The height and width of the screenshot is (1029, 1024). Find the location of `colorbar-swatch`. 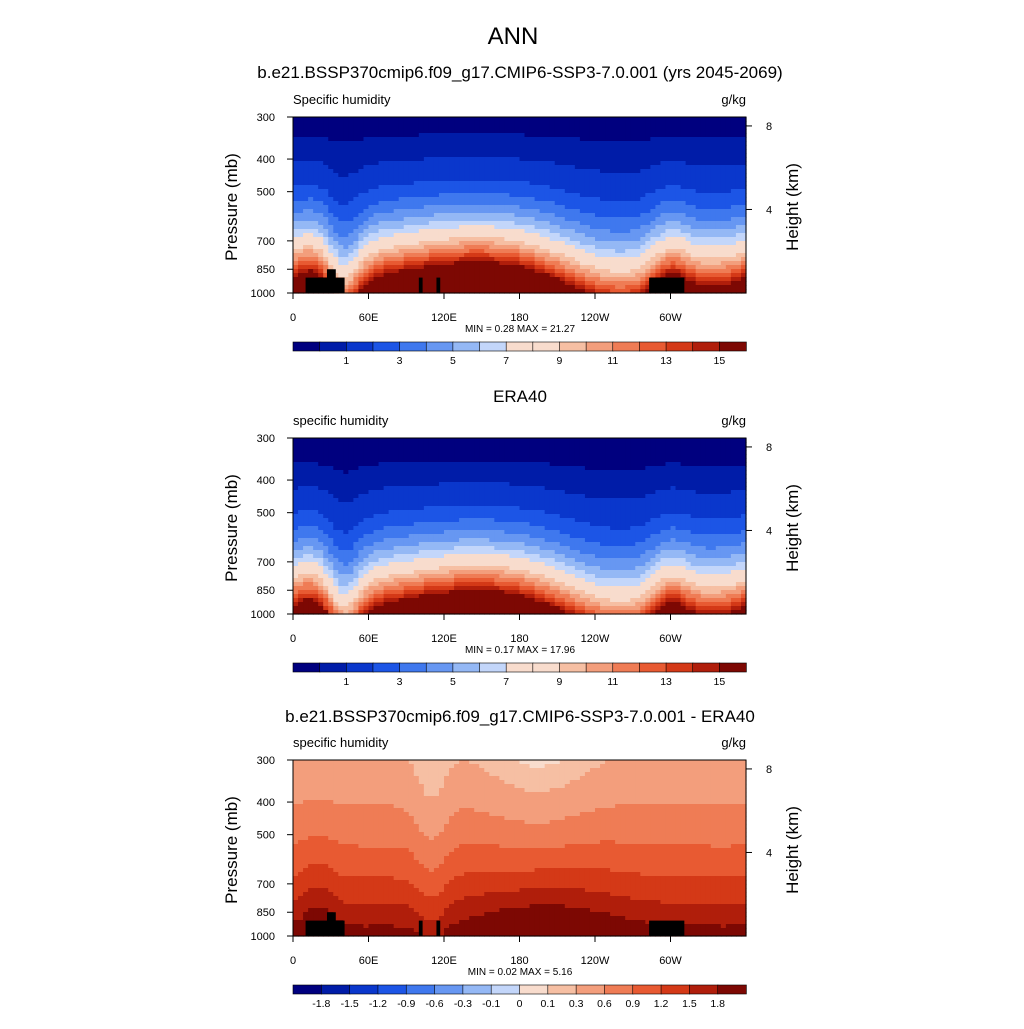

colorbar-swatch is located at coordinates (599, 346).